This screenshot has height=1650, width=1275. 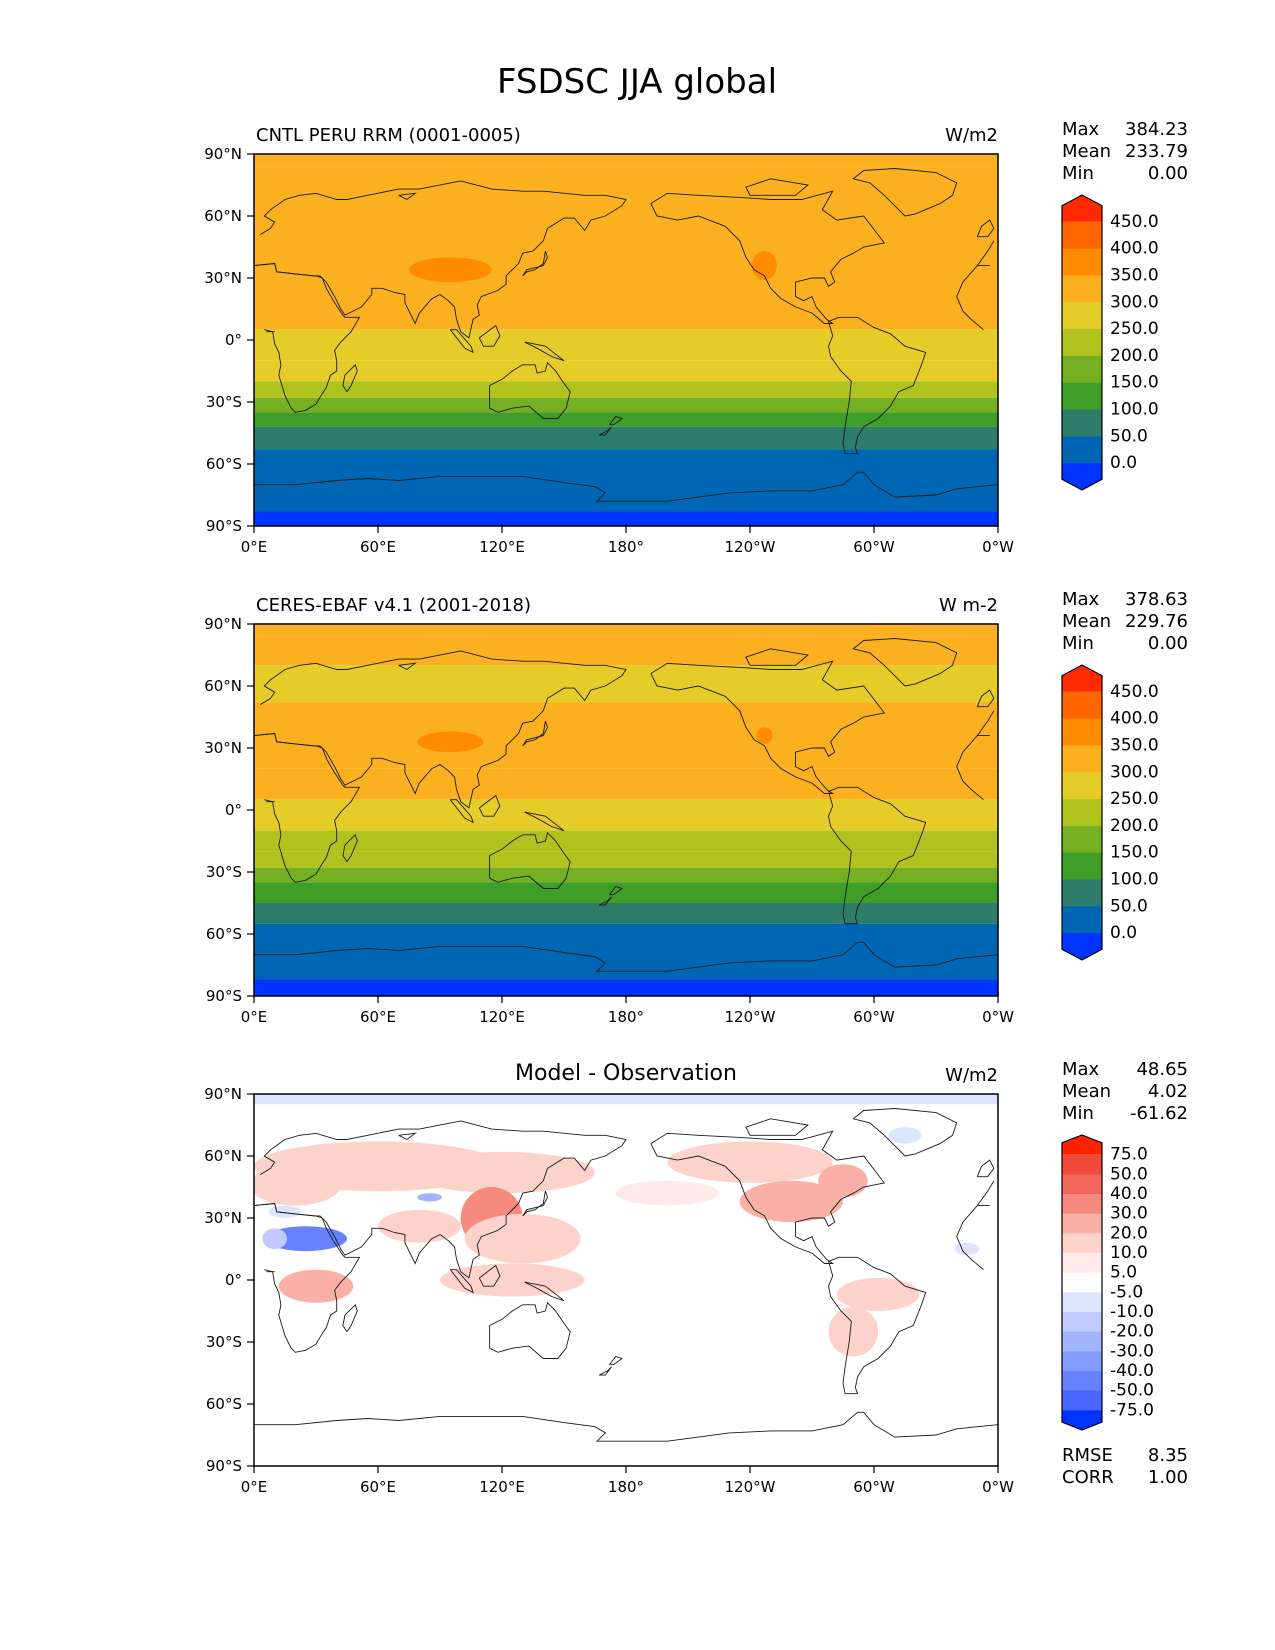 What do you see at coordinates (393, 605) in the screenshot?
I see `panel-2-title: CERES-EBAF v4.1 (2001-2018)` at bounding box center [393, 605].